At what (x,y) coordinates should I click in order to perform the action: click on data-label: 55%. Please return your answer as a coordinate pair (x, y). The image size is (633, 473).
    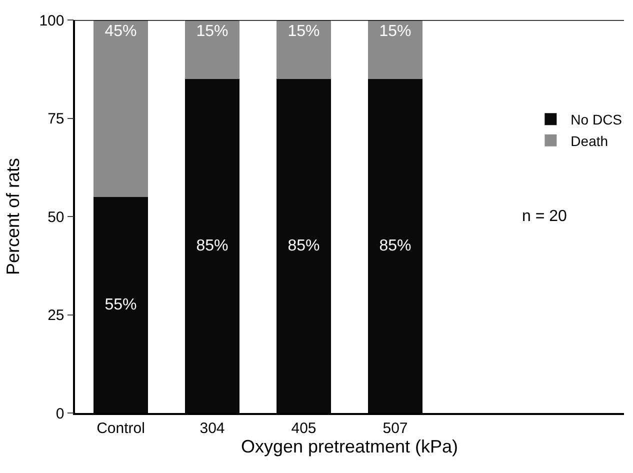
    Looking at the image, I should click on (120, 305).